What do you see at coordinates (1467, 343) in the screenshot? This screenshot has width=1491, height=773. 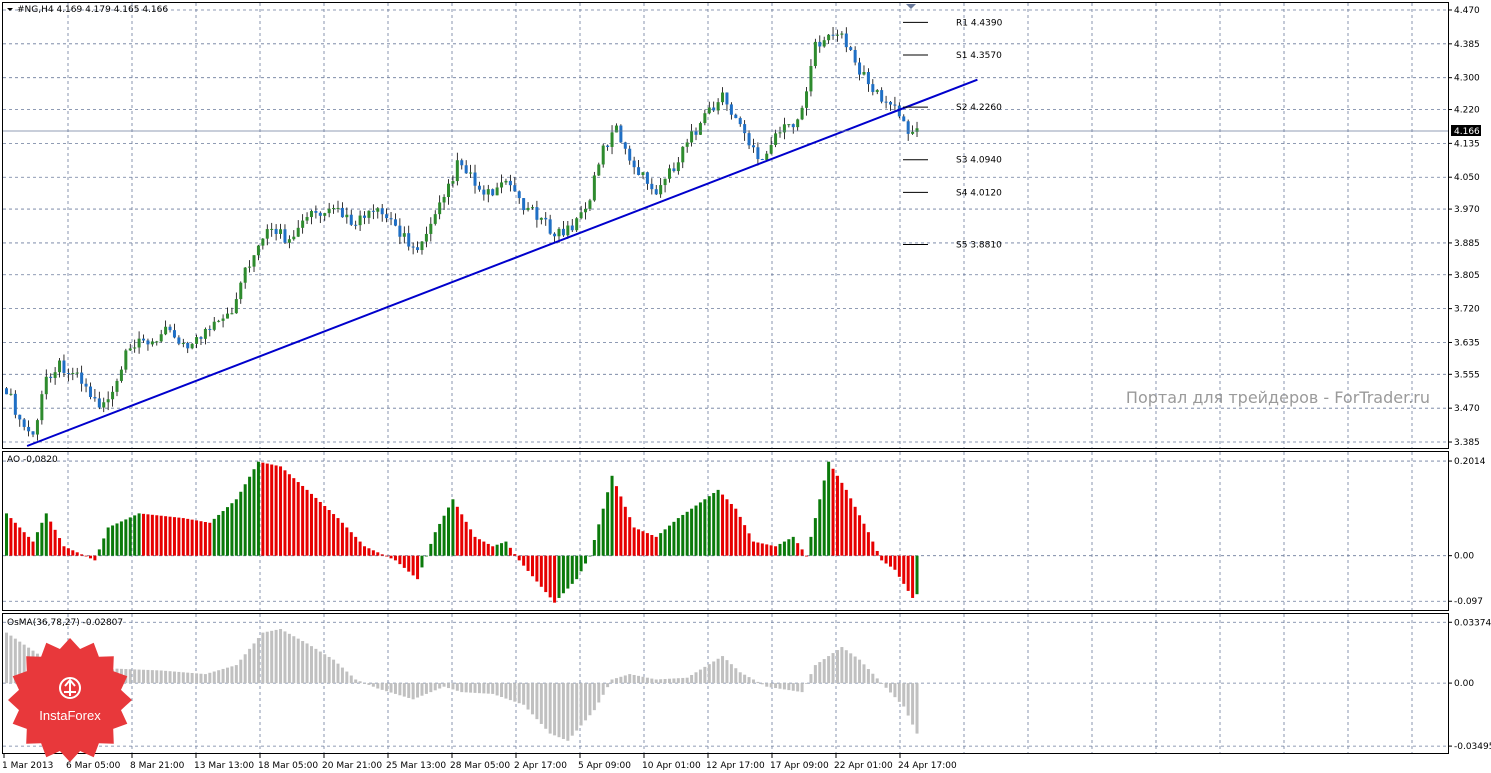 I see `y-tick-label: 3.635` at bounding box center [1467, 343].